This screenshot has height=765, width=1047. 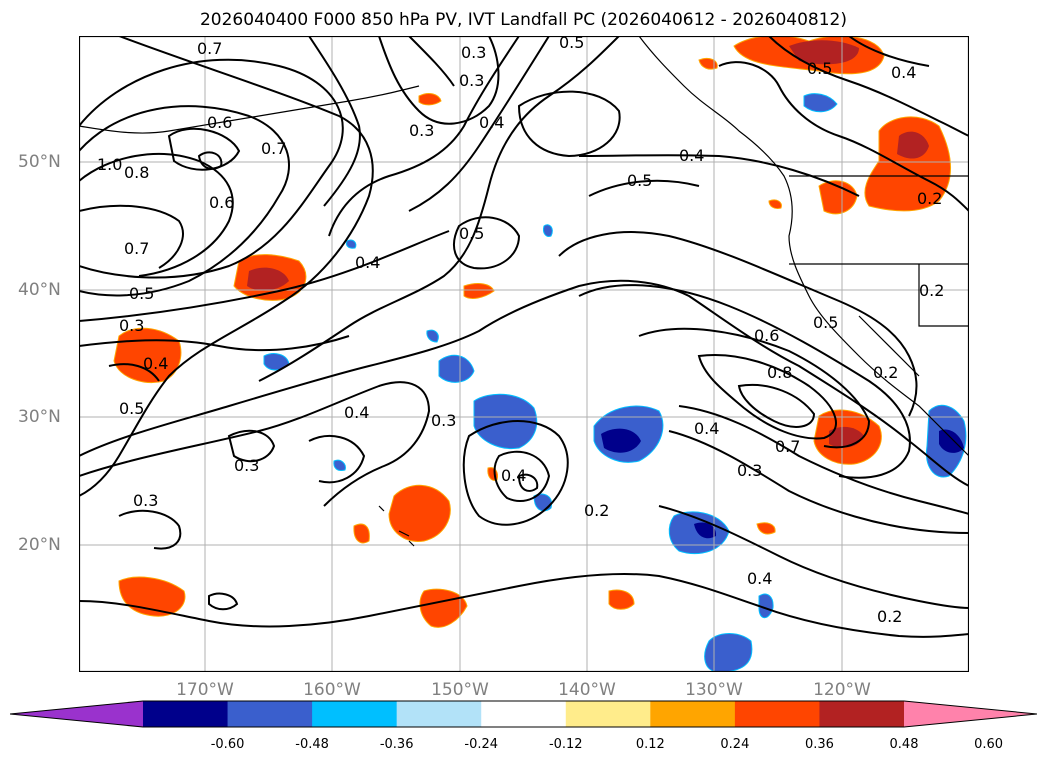 I want to click on colorbar-tick-label: -0.48, so click(x=312, y=744).